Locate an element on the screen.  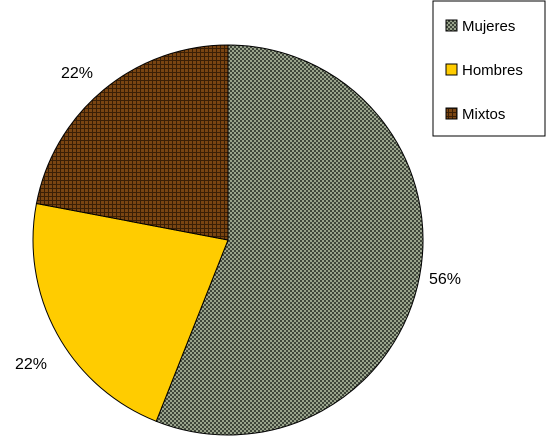
legend-label-mixtos: Mixtos is located at coordinates (483, 114).